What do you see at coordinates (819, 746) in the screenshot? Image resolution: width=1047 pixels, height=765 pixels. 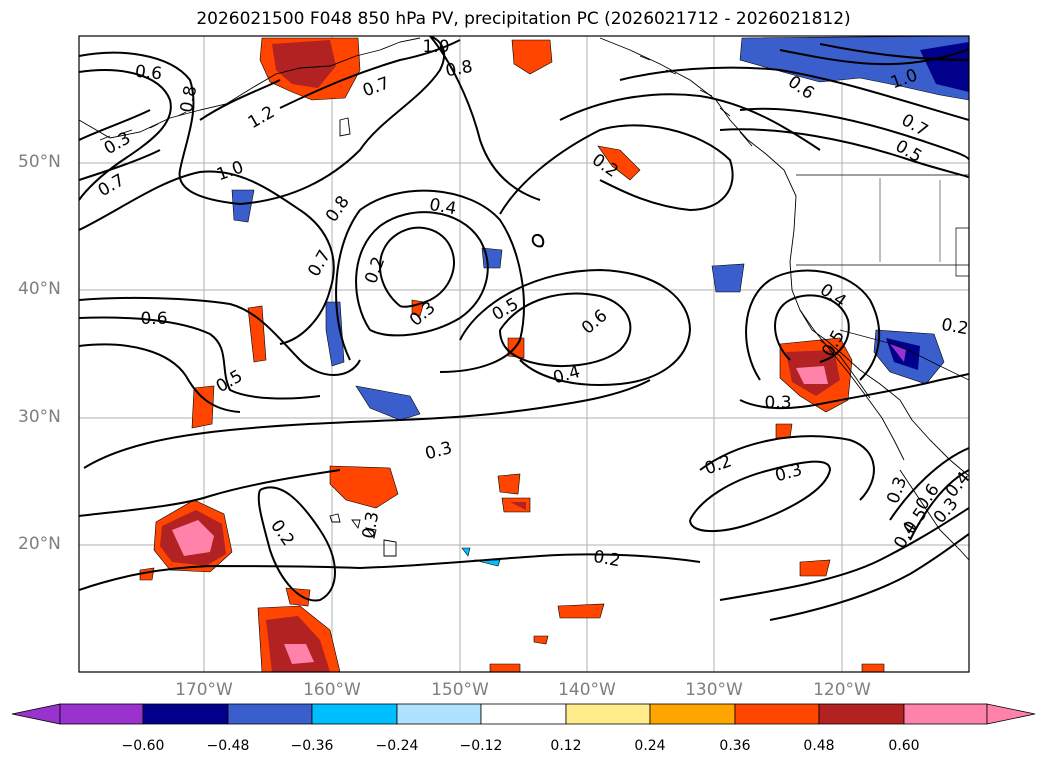 I see `colorbar-tick-label: 0.48` at bounding box center [819, 746].